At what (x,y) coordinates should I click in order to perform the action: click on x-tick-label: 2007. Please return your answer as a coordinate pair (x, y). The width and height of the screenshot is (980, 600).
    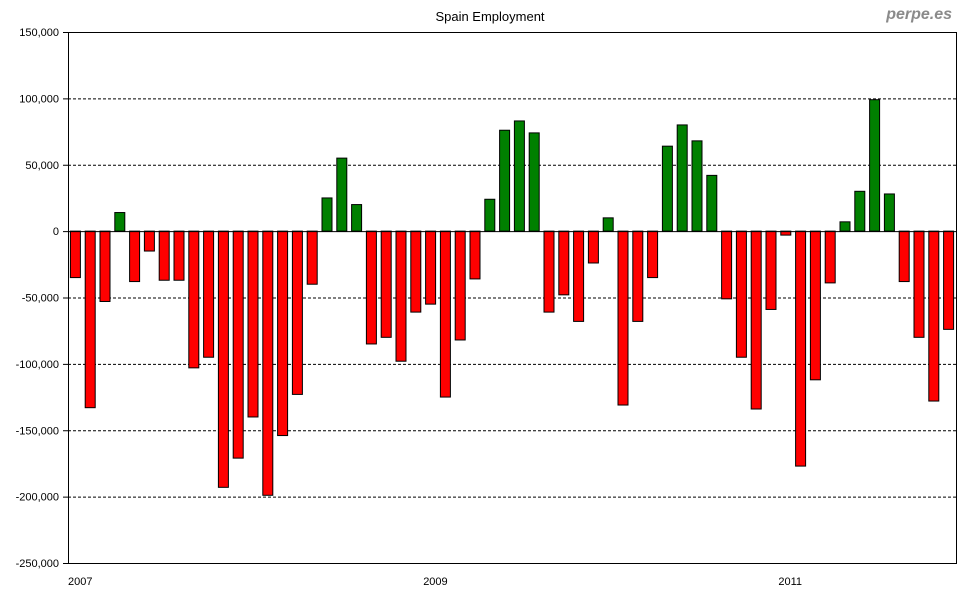
    Looking at the image, I should click on (80, 582).